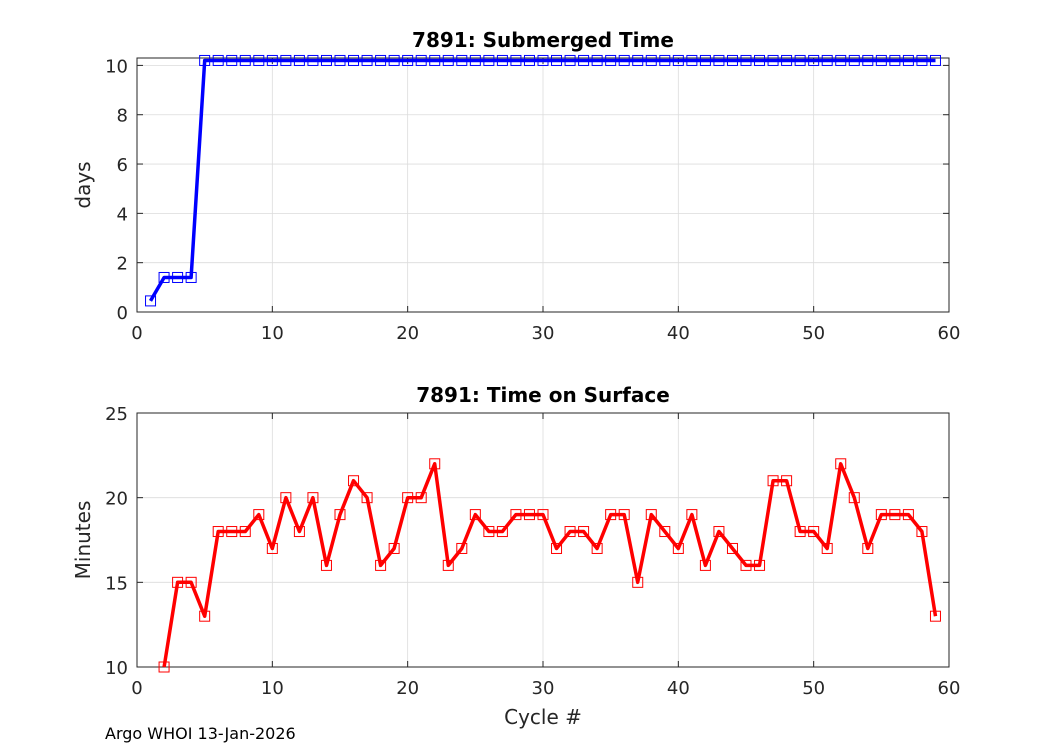  Describe the element at coordinates (949, 688) in the screenshot. I see `surface-xtick-label: 60` at that location.